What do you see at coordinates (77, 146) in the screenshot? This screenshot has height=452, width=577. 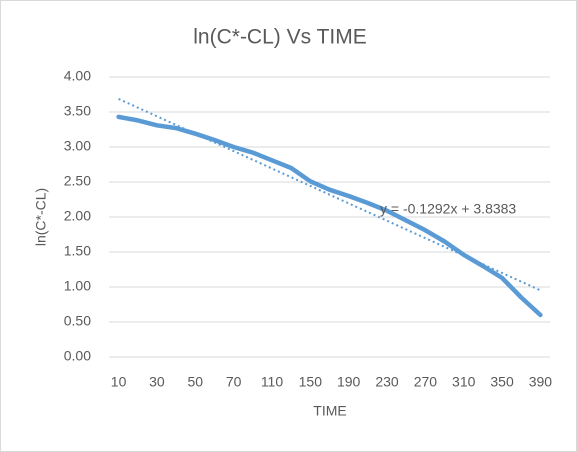 I see `y-tick-label: 3.00` at bounding box center [77, 146].